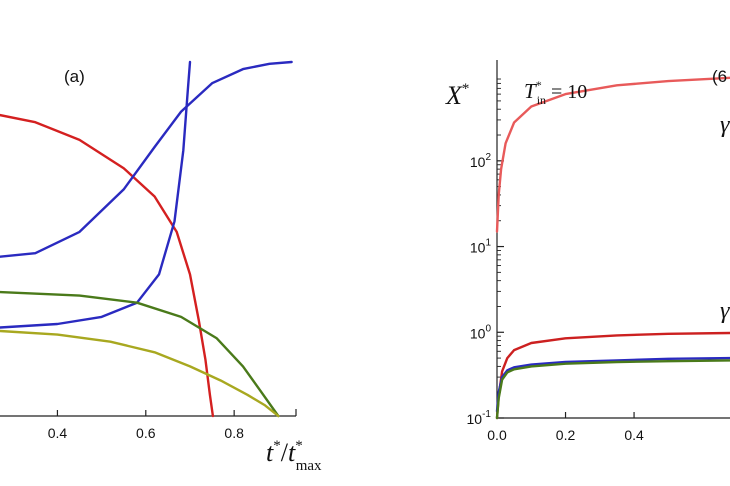 The height and width of the screenshot is (486, 730). I want to click on y-label-sup: *, so click(466, 89).